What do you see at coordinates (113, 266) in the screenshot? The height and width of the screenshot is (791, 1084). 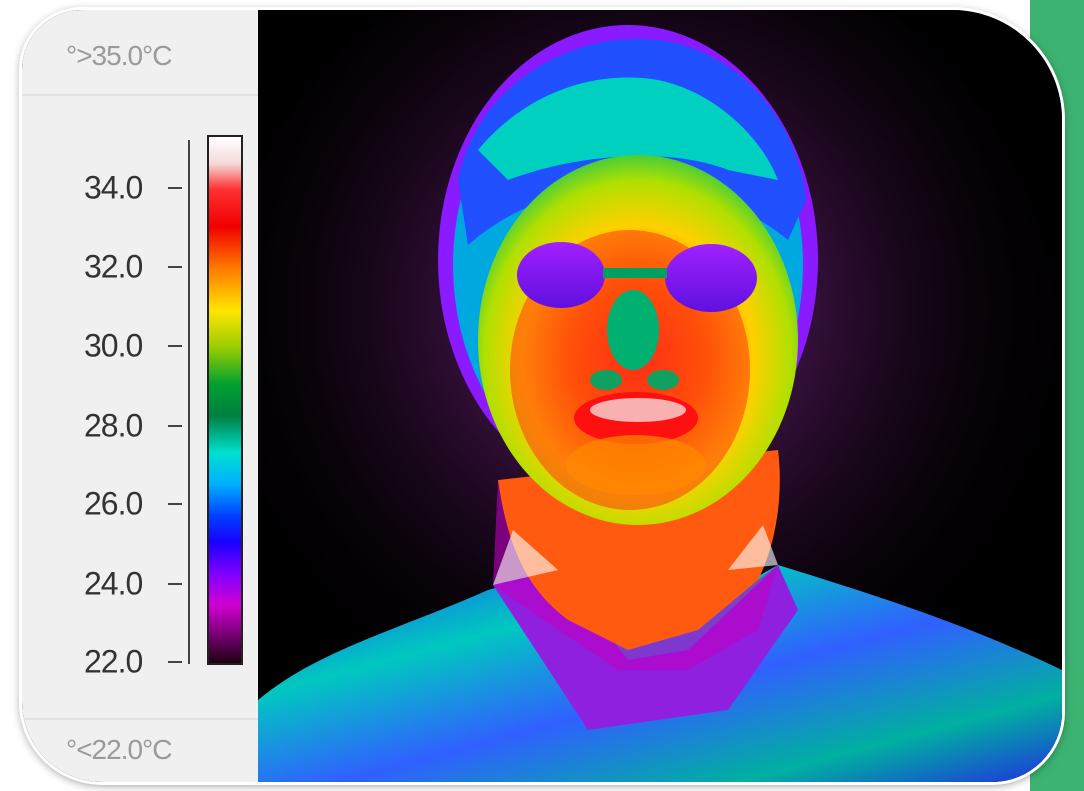 I see `tick-label: 32.0` at bounding box center [113, 266].